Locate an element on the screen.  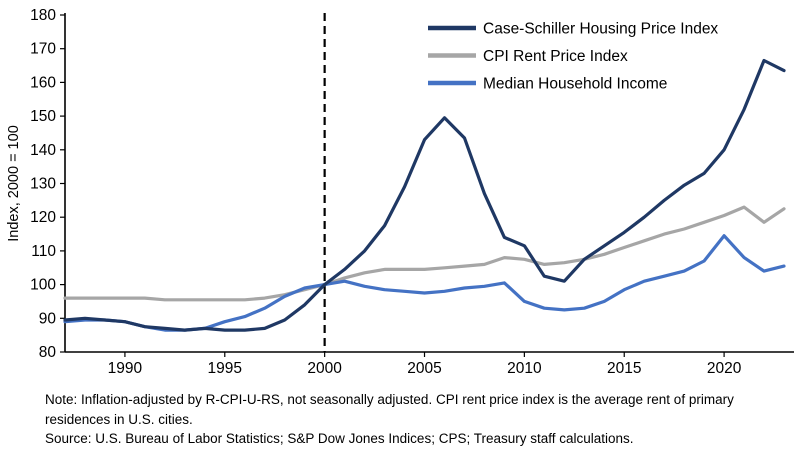
legend-label-case-schiller-housing-price-index: Case-Schiller Housing Price Index is located at coordinates (600, 29).